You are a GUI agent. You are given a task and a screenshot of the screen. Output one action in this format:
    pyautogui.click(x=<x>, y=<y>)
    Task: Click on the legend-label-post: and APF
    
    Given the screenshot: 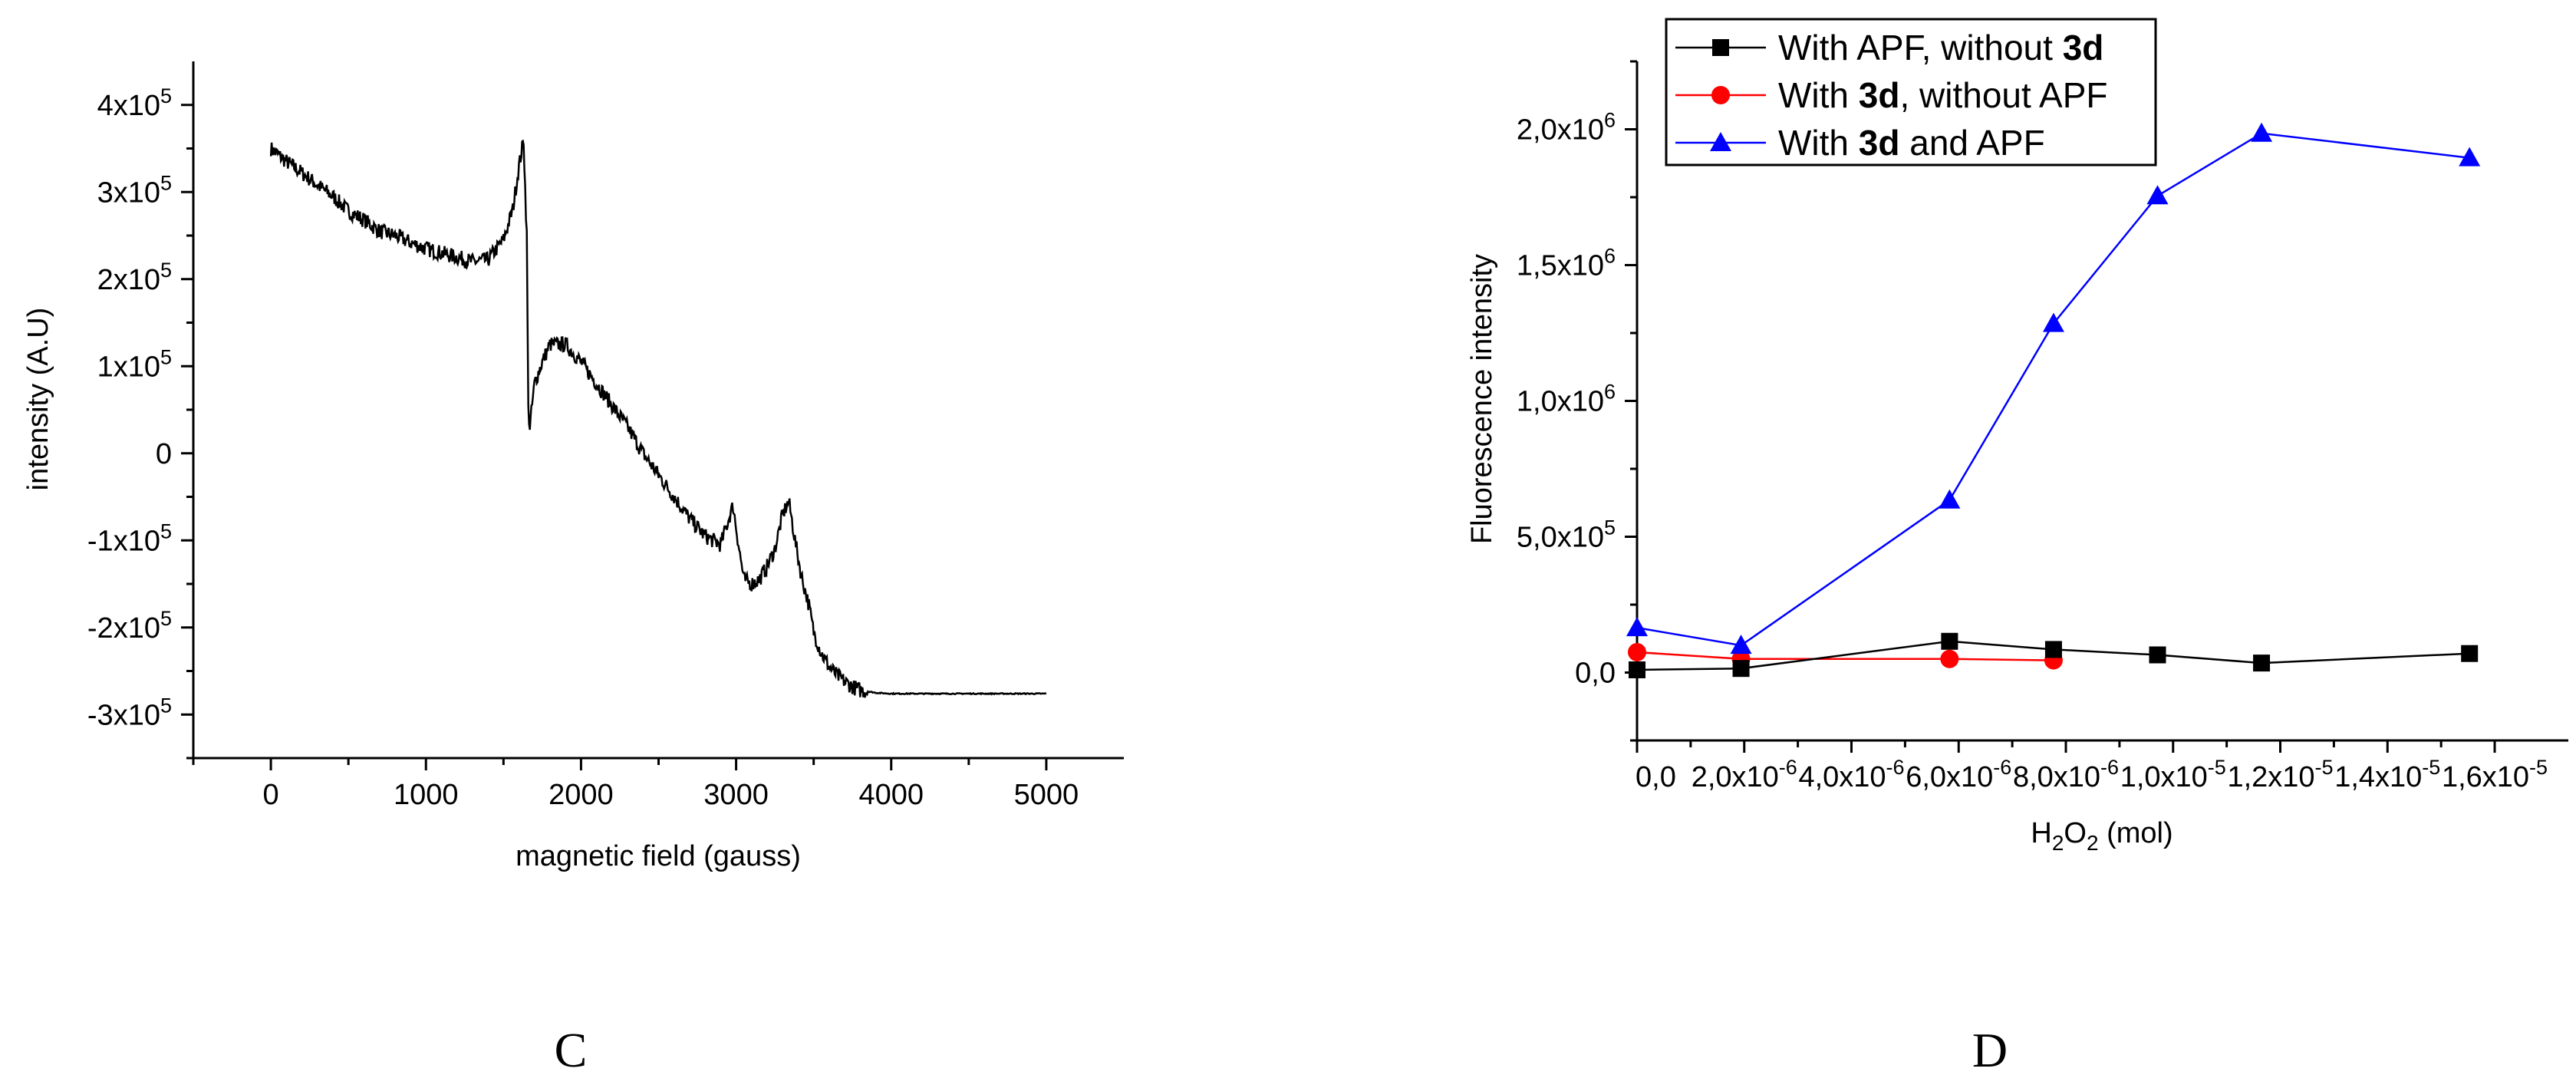 What is the action you would take?
    pyautogui.click(x=1971, y=143)
    